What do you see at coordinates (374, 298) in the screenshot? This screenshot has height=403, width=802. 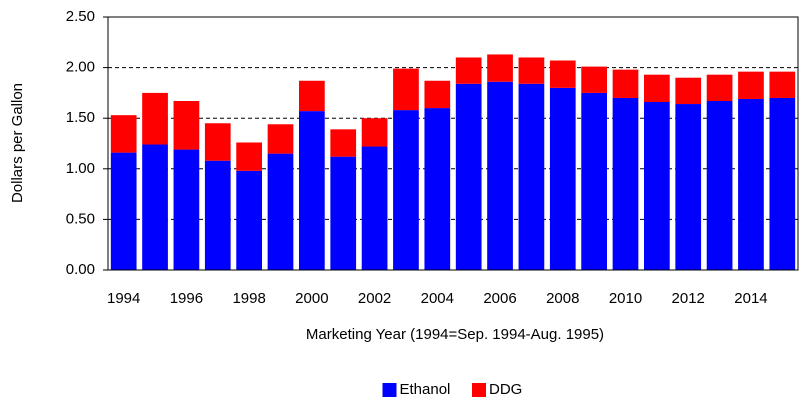 I see `x-tick-label: 2002` at bounding box center [374, 298].